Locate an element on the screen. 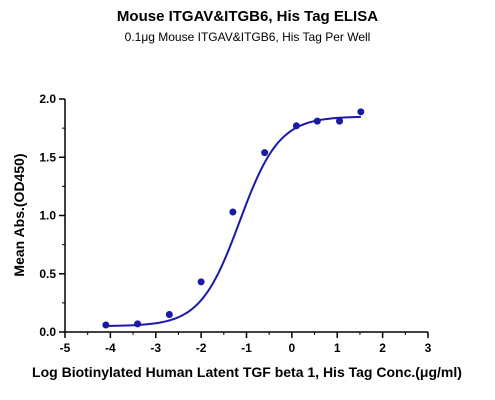 Image resolution: width=495 pixels, height=400 pixels. x-tick-label: 3 is located at coordinates (428, 348).